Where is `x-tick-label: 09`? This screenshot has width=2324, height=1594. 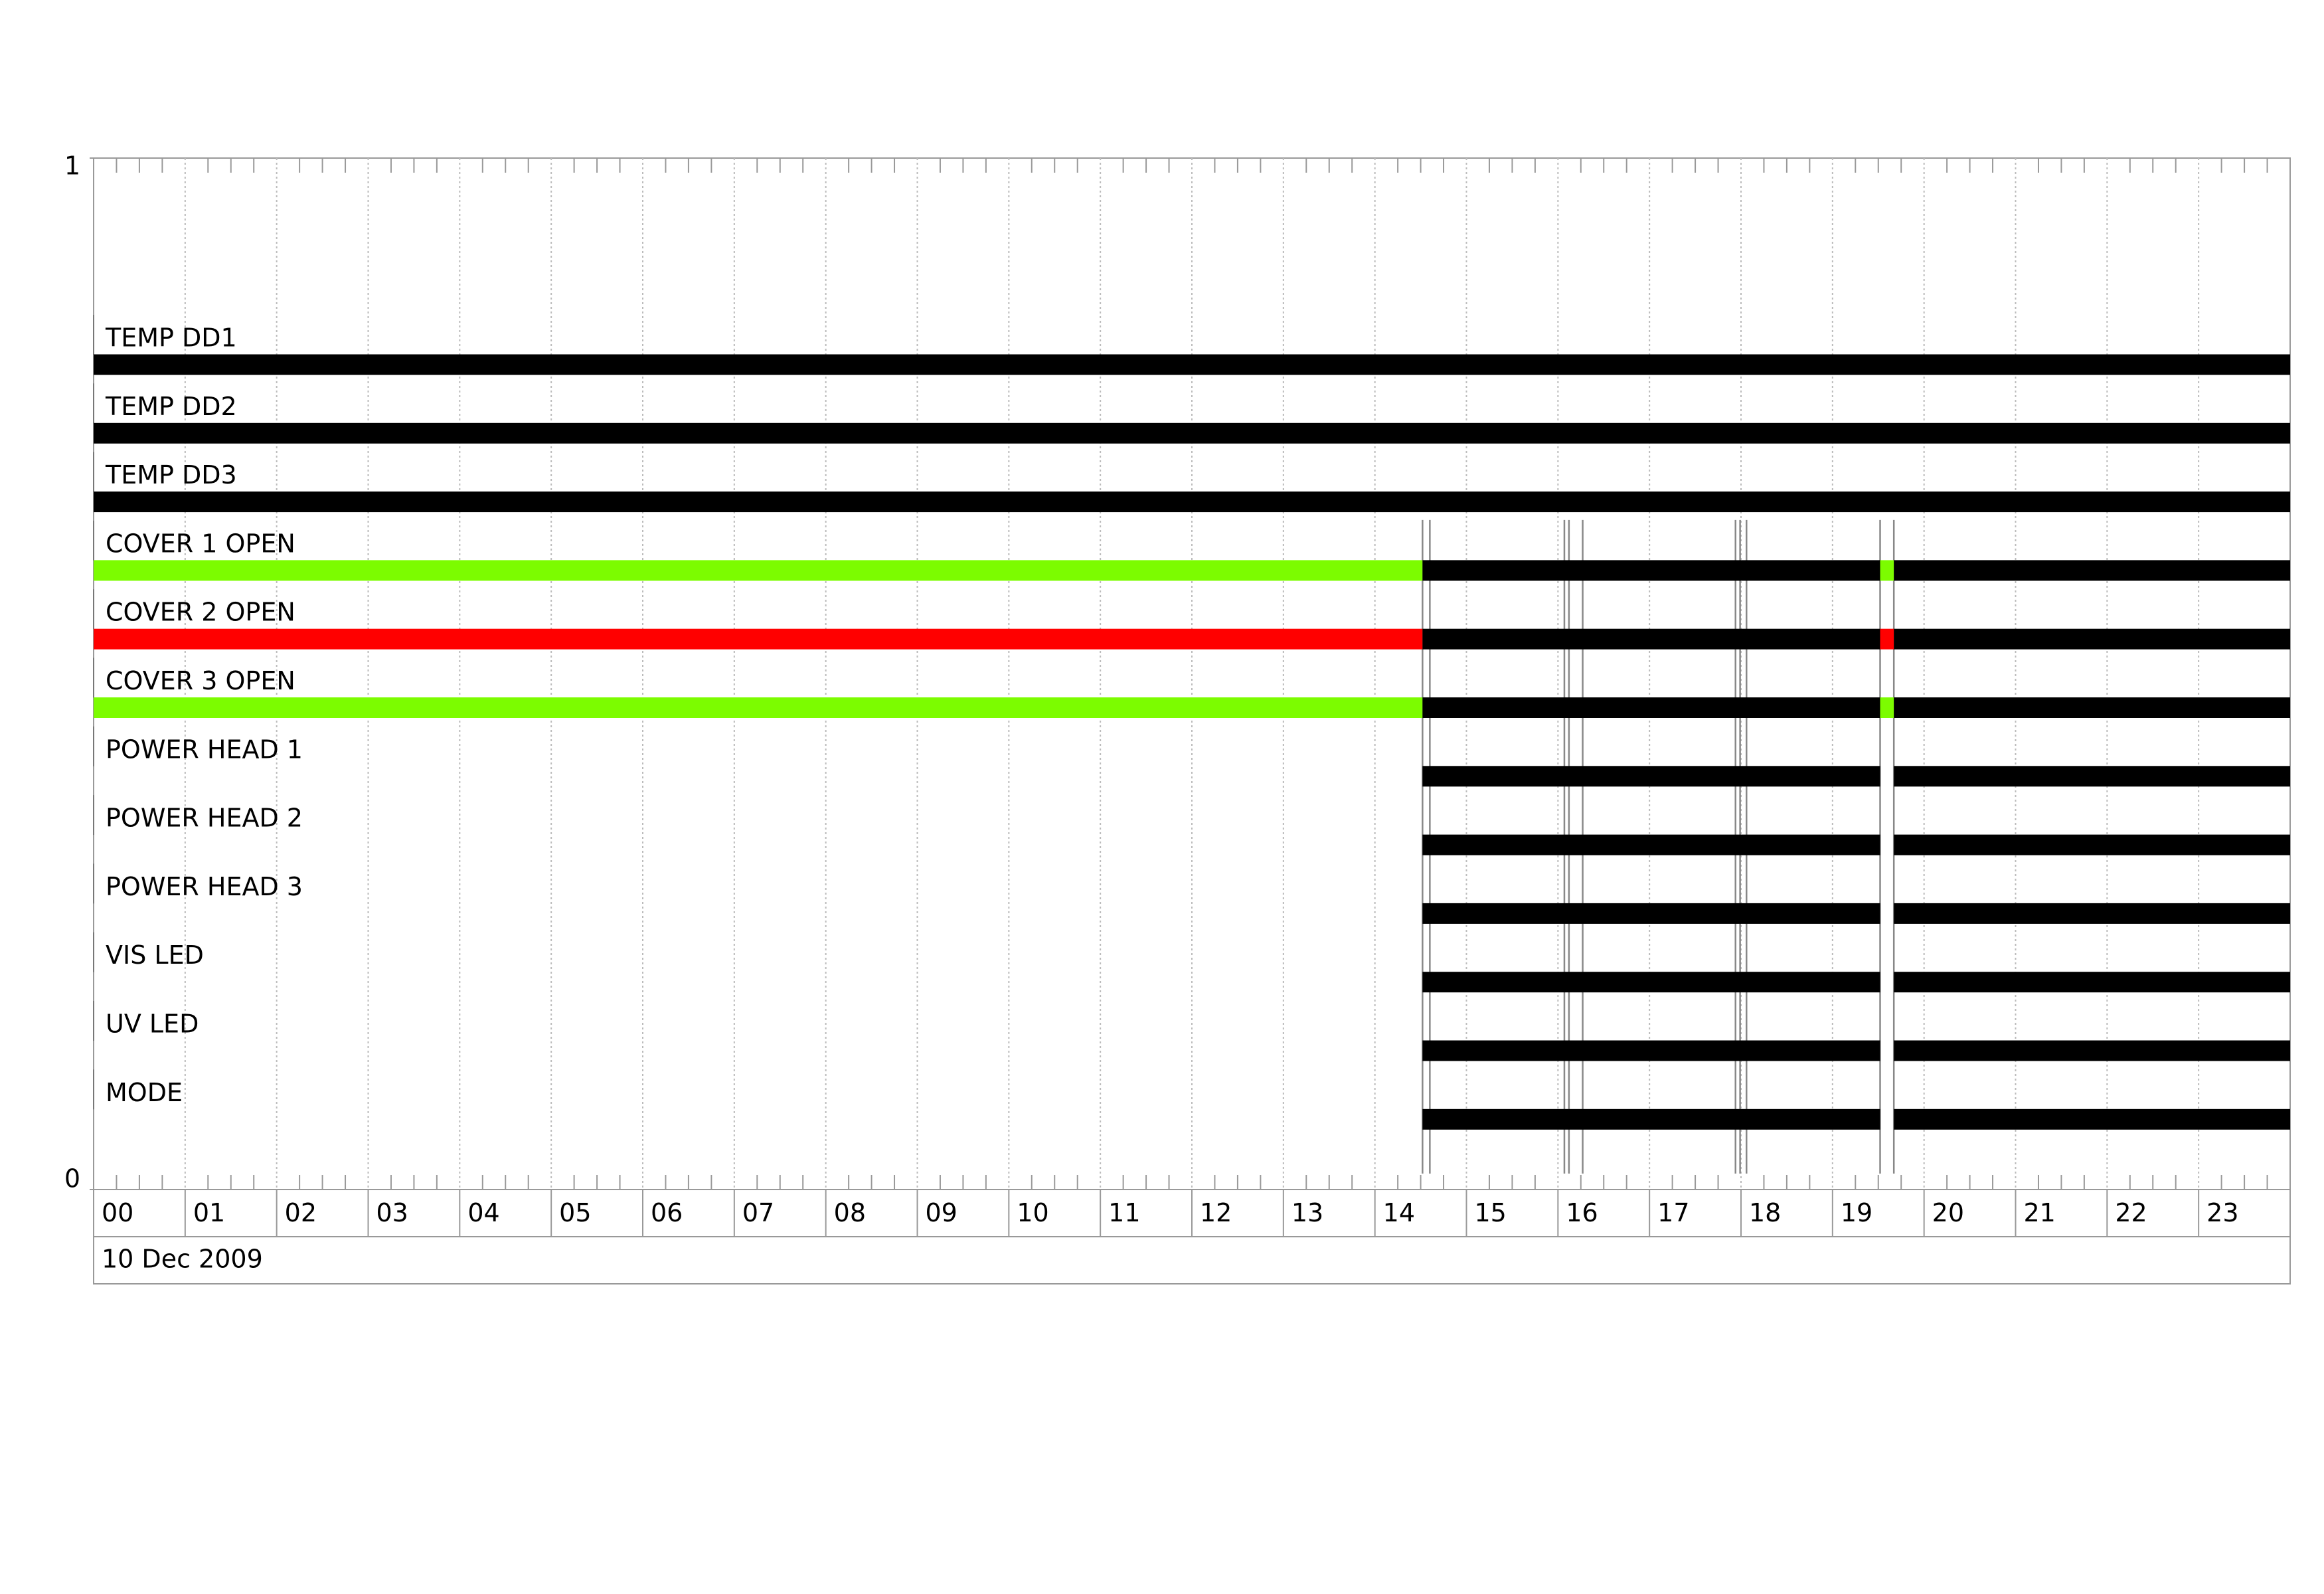 x-tick-label: 09 is located at coordinates (941, 1212).